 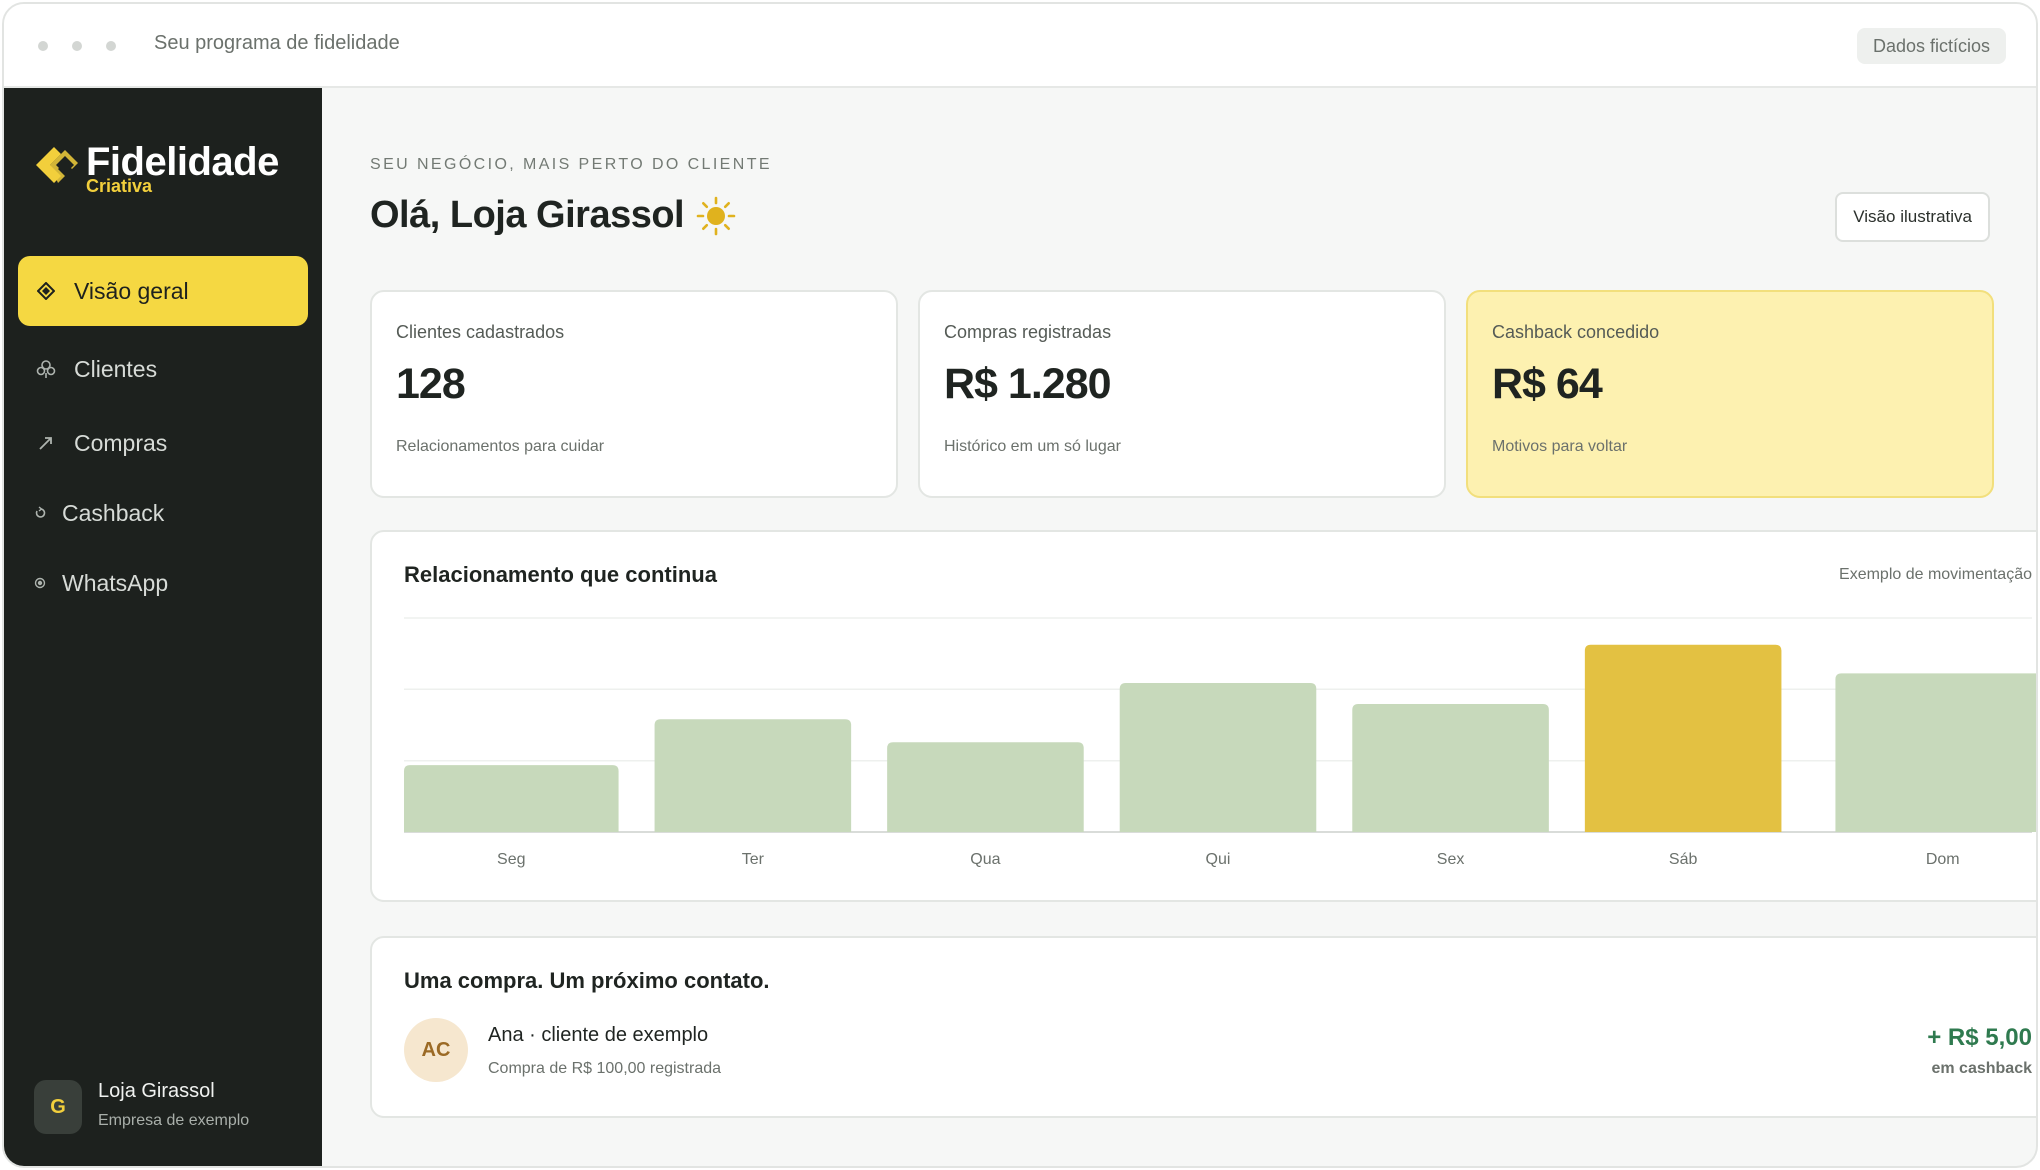 What do you see at coordinates (1218, 757) in the screenshot?
I see `bar-qui` at bounding box center [1218, 757].